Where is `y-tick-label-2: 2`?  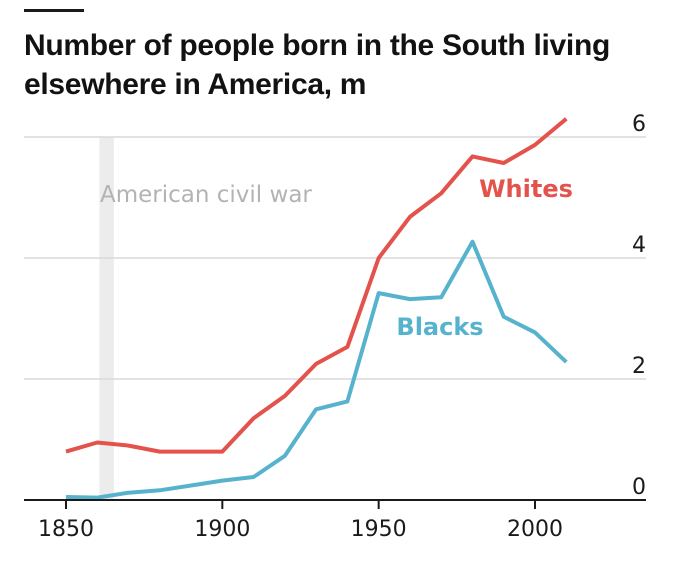 y-tick-label-2: 2 is located at coordinates (639, 366).